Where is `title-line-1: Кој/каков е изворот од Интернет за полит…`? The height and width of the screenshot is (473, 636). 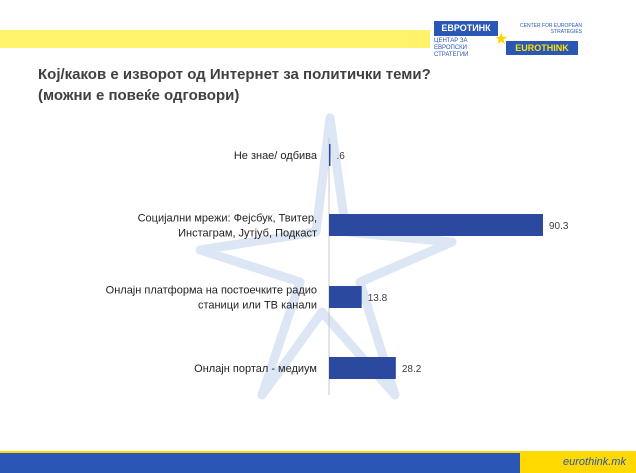 title-line-1: Кој/каков е изворот од Интернет за полит… is located at coordinates (234, 74).